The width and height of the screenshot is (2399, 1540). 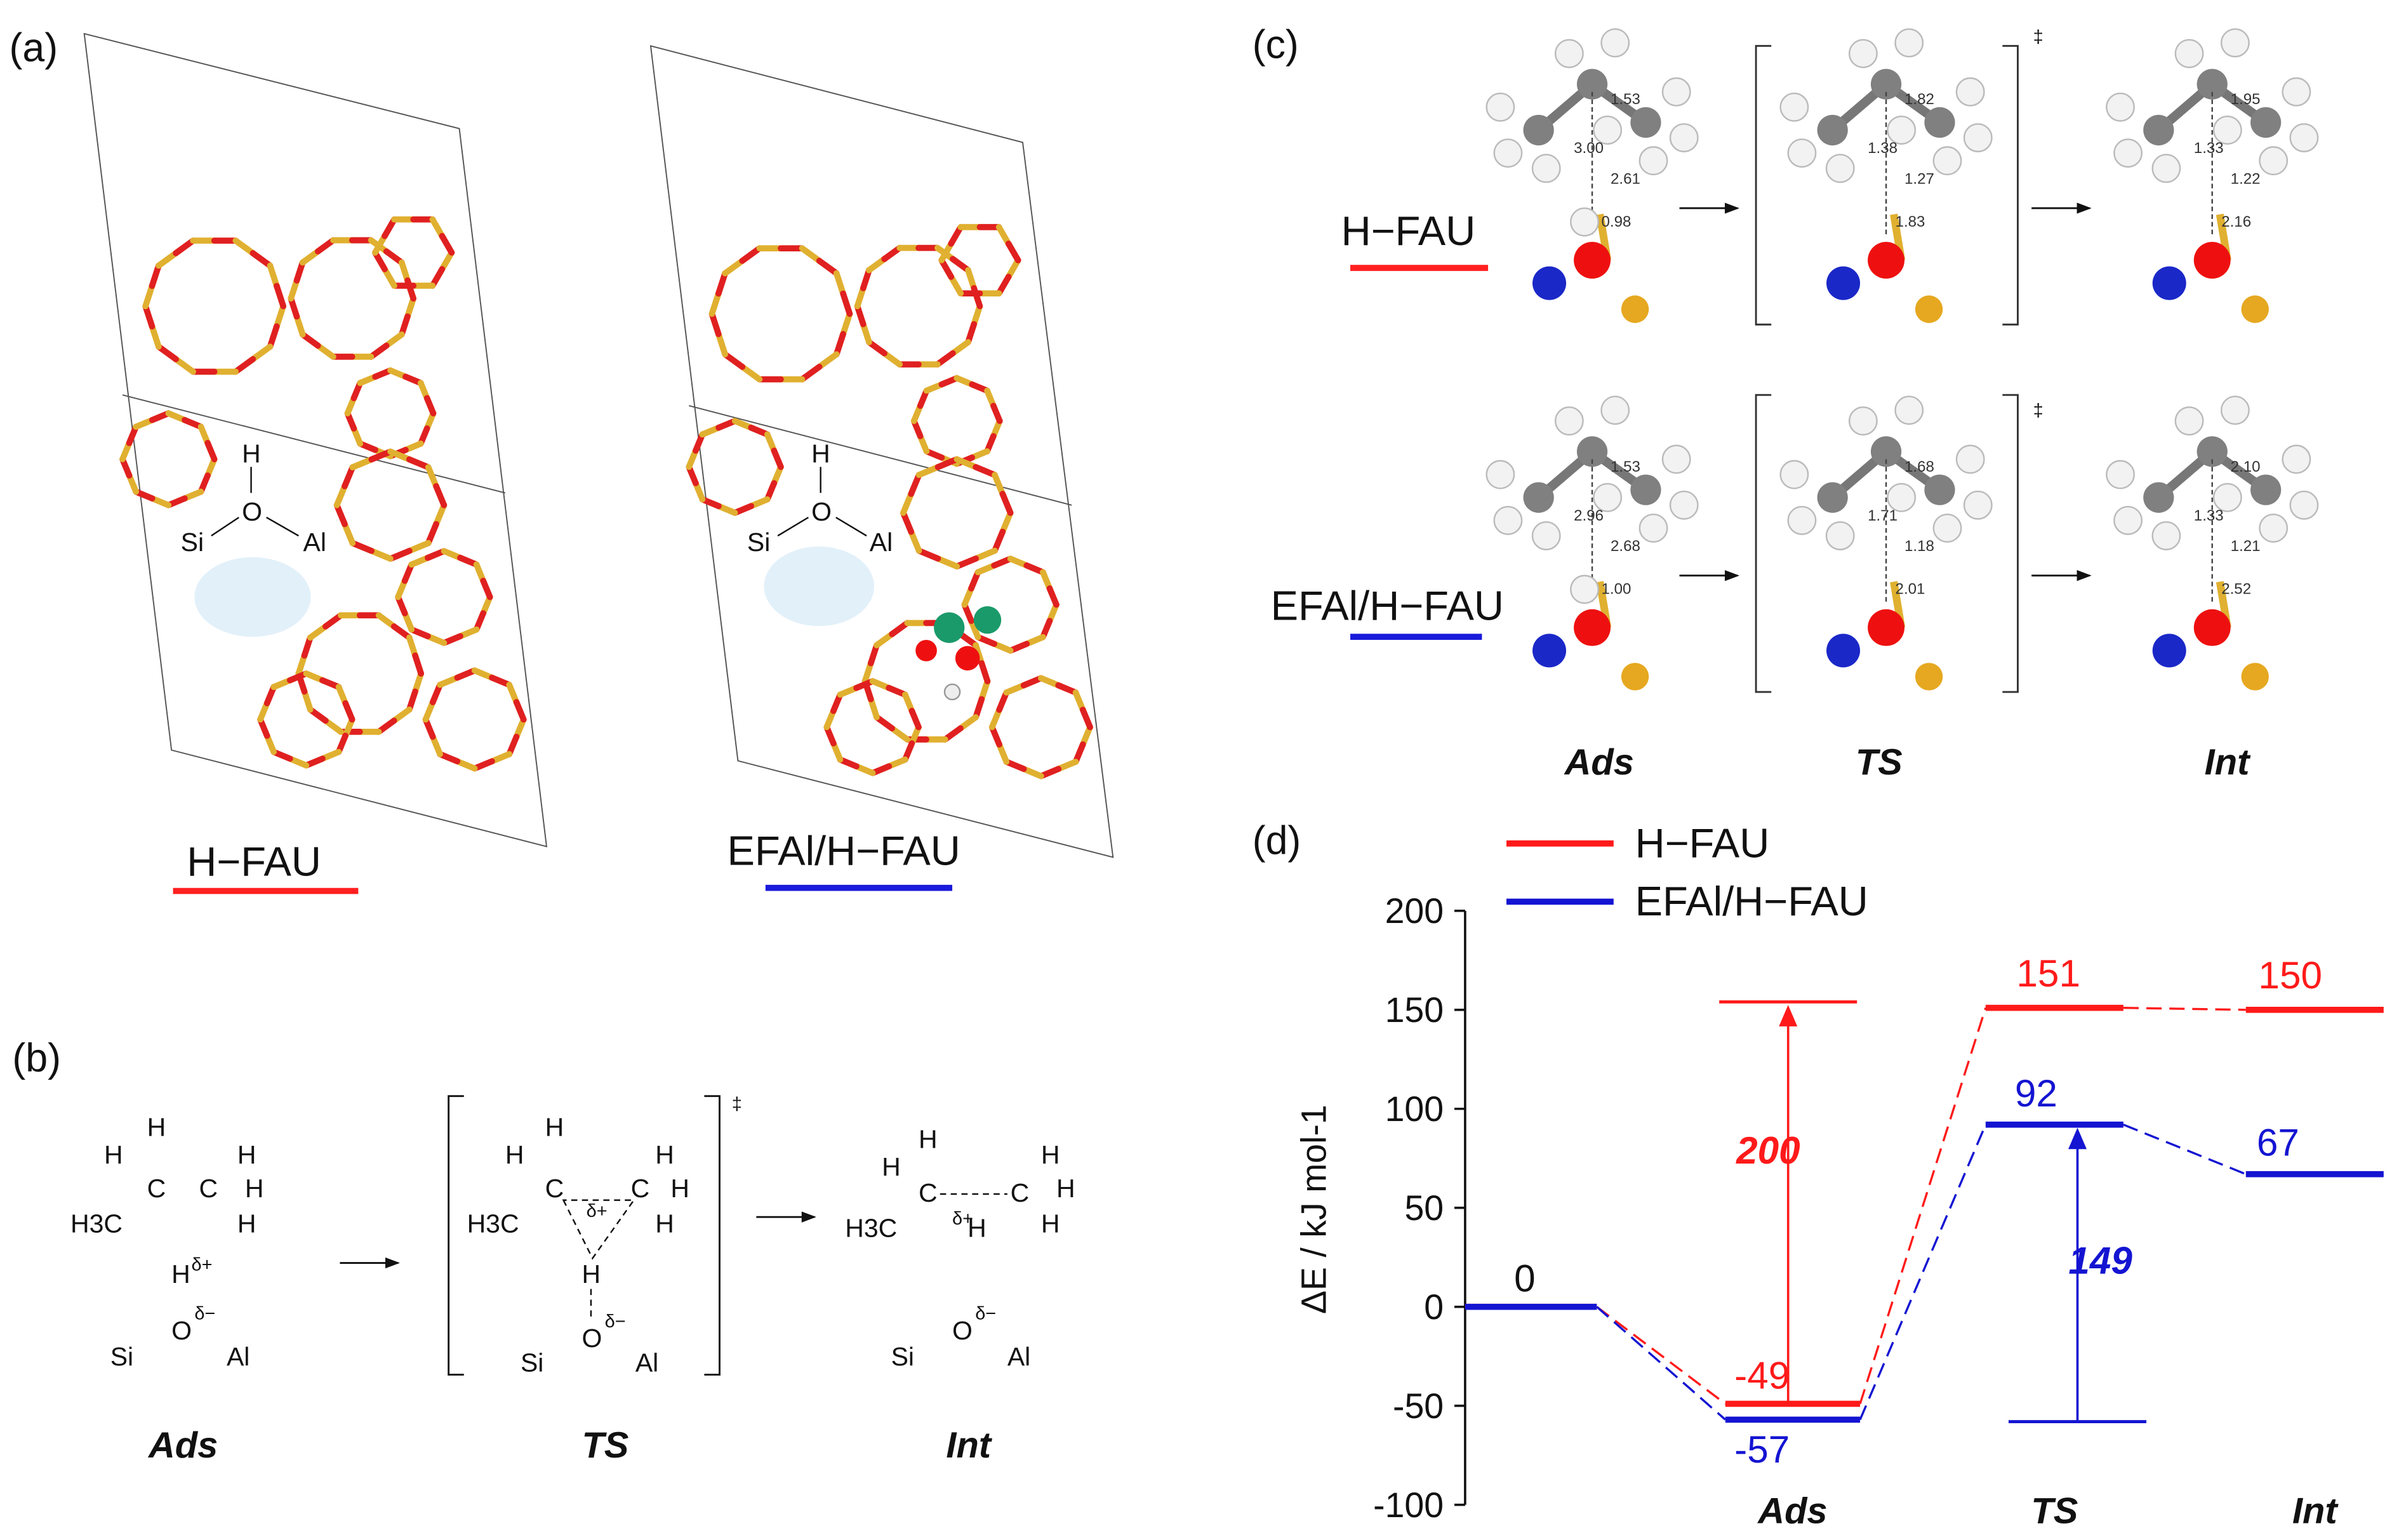 I want to click on energy-connector, so click(x=2185, y=1150).